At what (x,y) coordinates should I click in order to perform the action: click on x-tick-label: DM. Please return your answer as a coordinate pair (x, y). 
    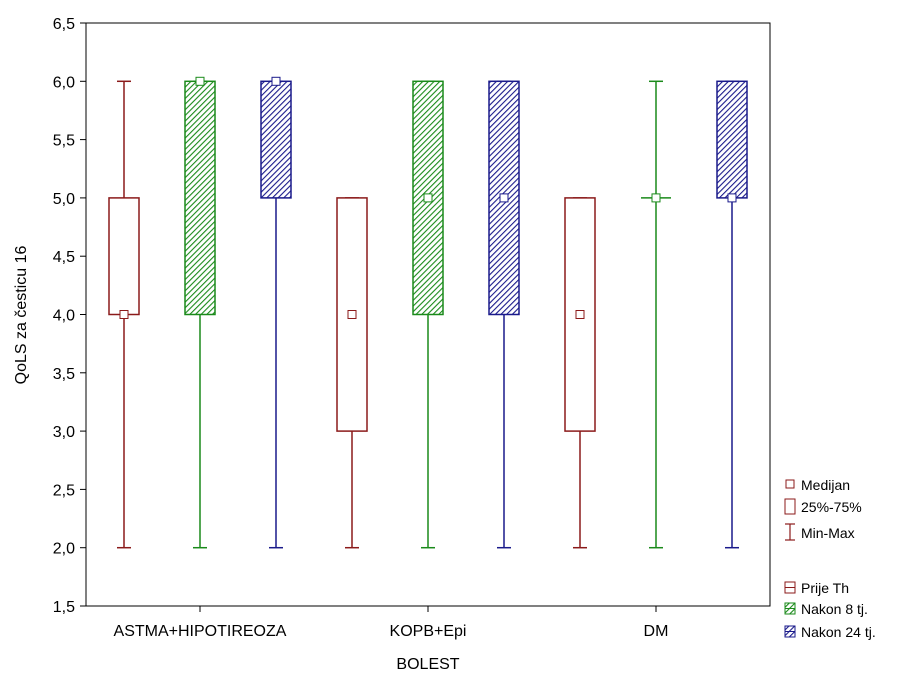
    Looking at the image, I should click on (656, 631).